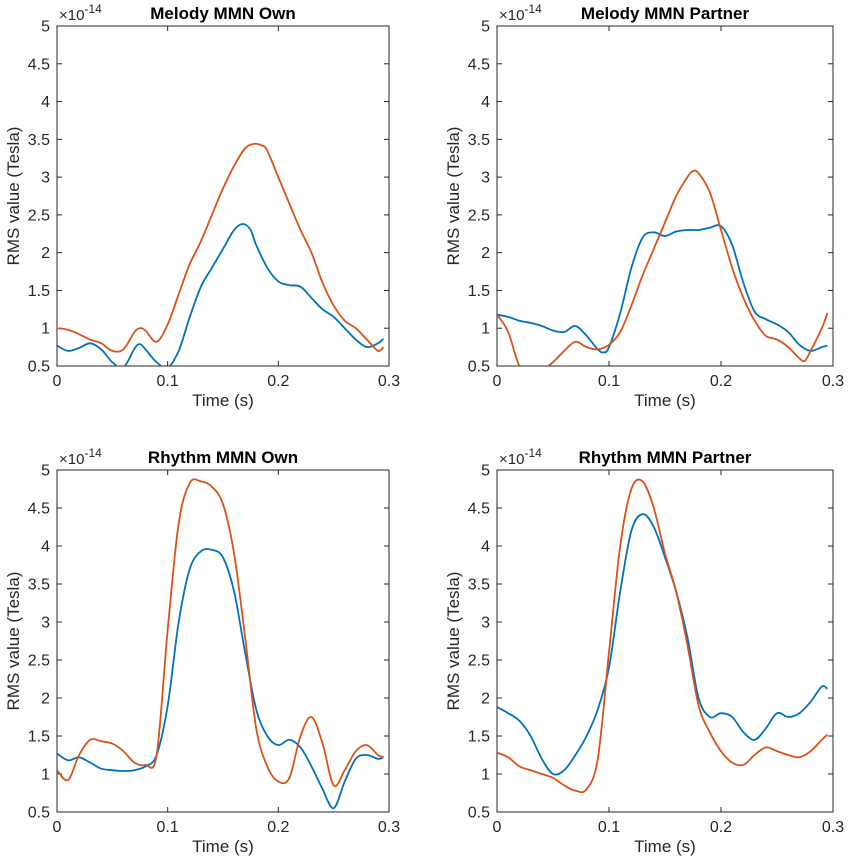 Image resolution: width=851 pixels, height=861 pixels. Describe the element at coordinates (665, 457) in the screenshot. I see `chart-title: Rhythm MMN Partner` at that location.